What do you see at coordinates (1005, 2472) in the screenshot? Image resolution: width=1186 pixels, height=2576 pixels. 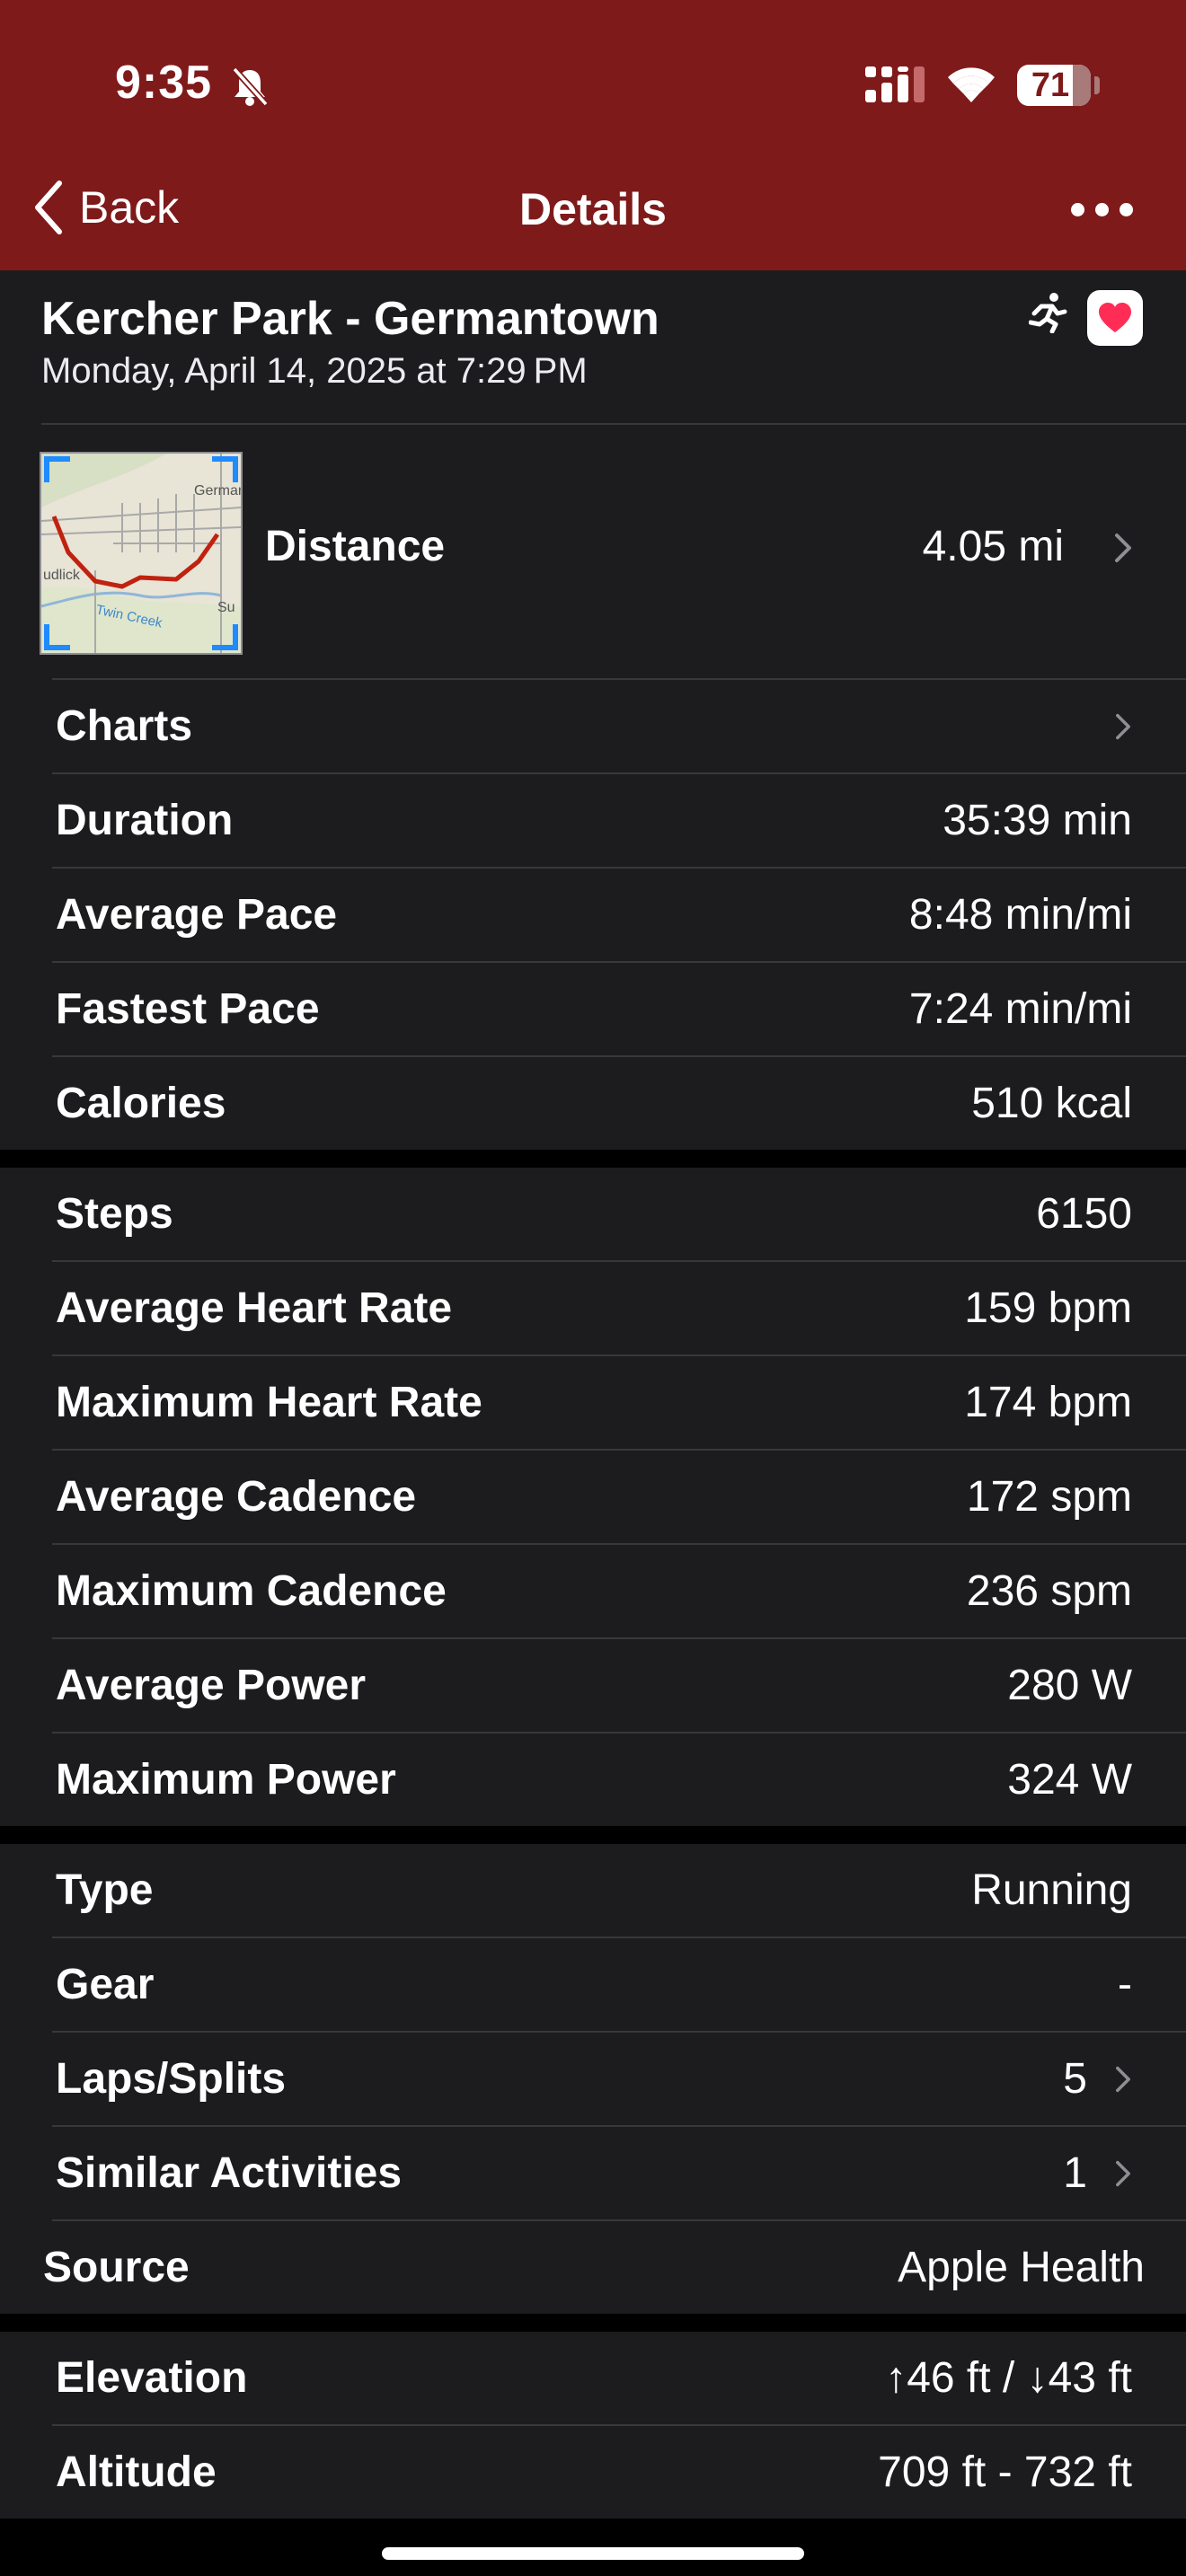 I see `row-value: 709 ft - 732 ft` at bounding box center [1005, 2472].